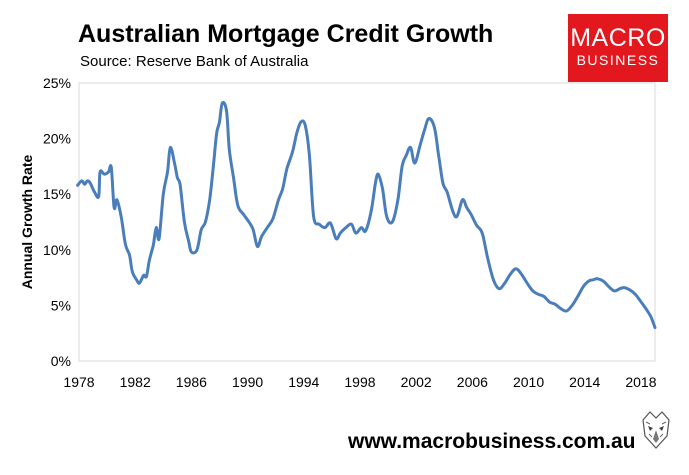  Describe the element at coordinates (57, 194) in the screenshot. I see `y-tick-label: 15%` at that location.